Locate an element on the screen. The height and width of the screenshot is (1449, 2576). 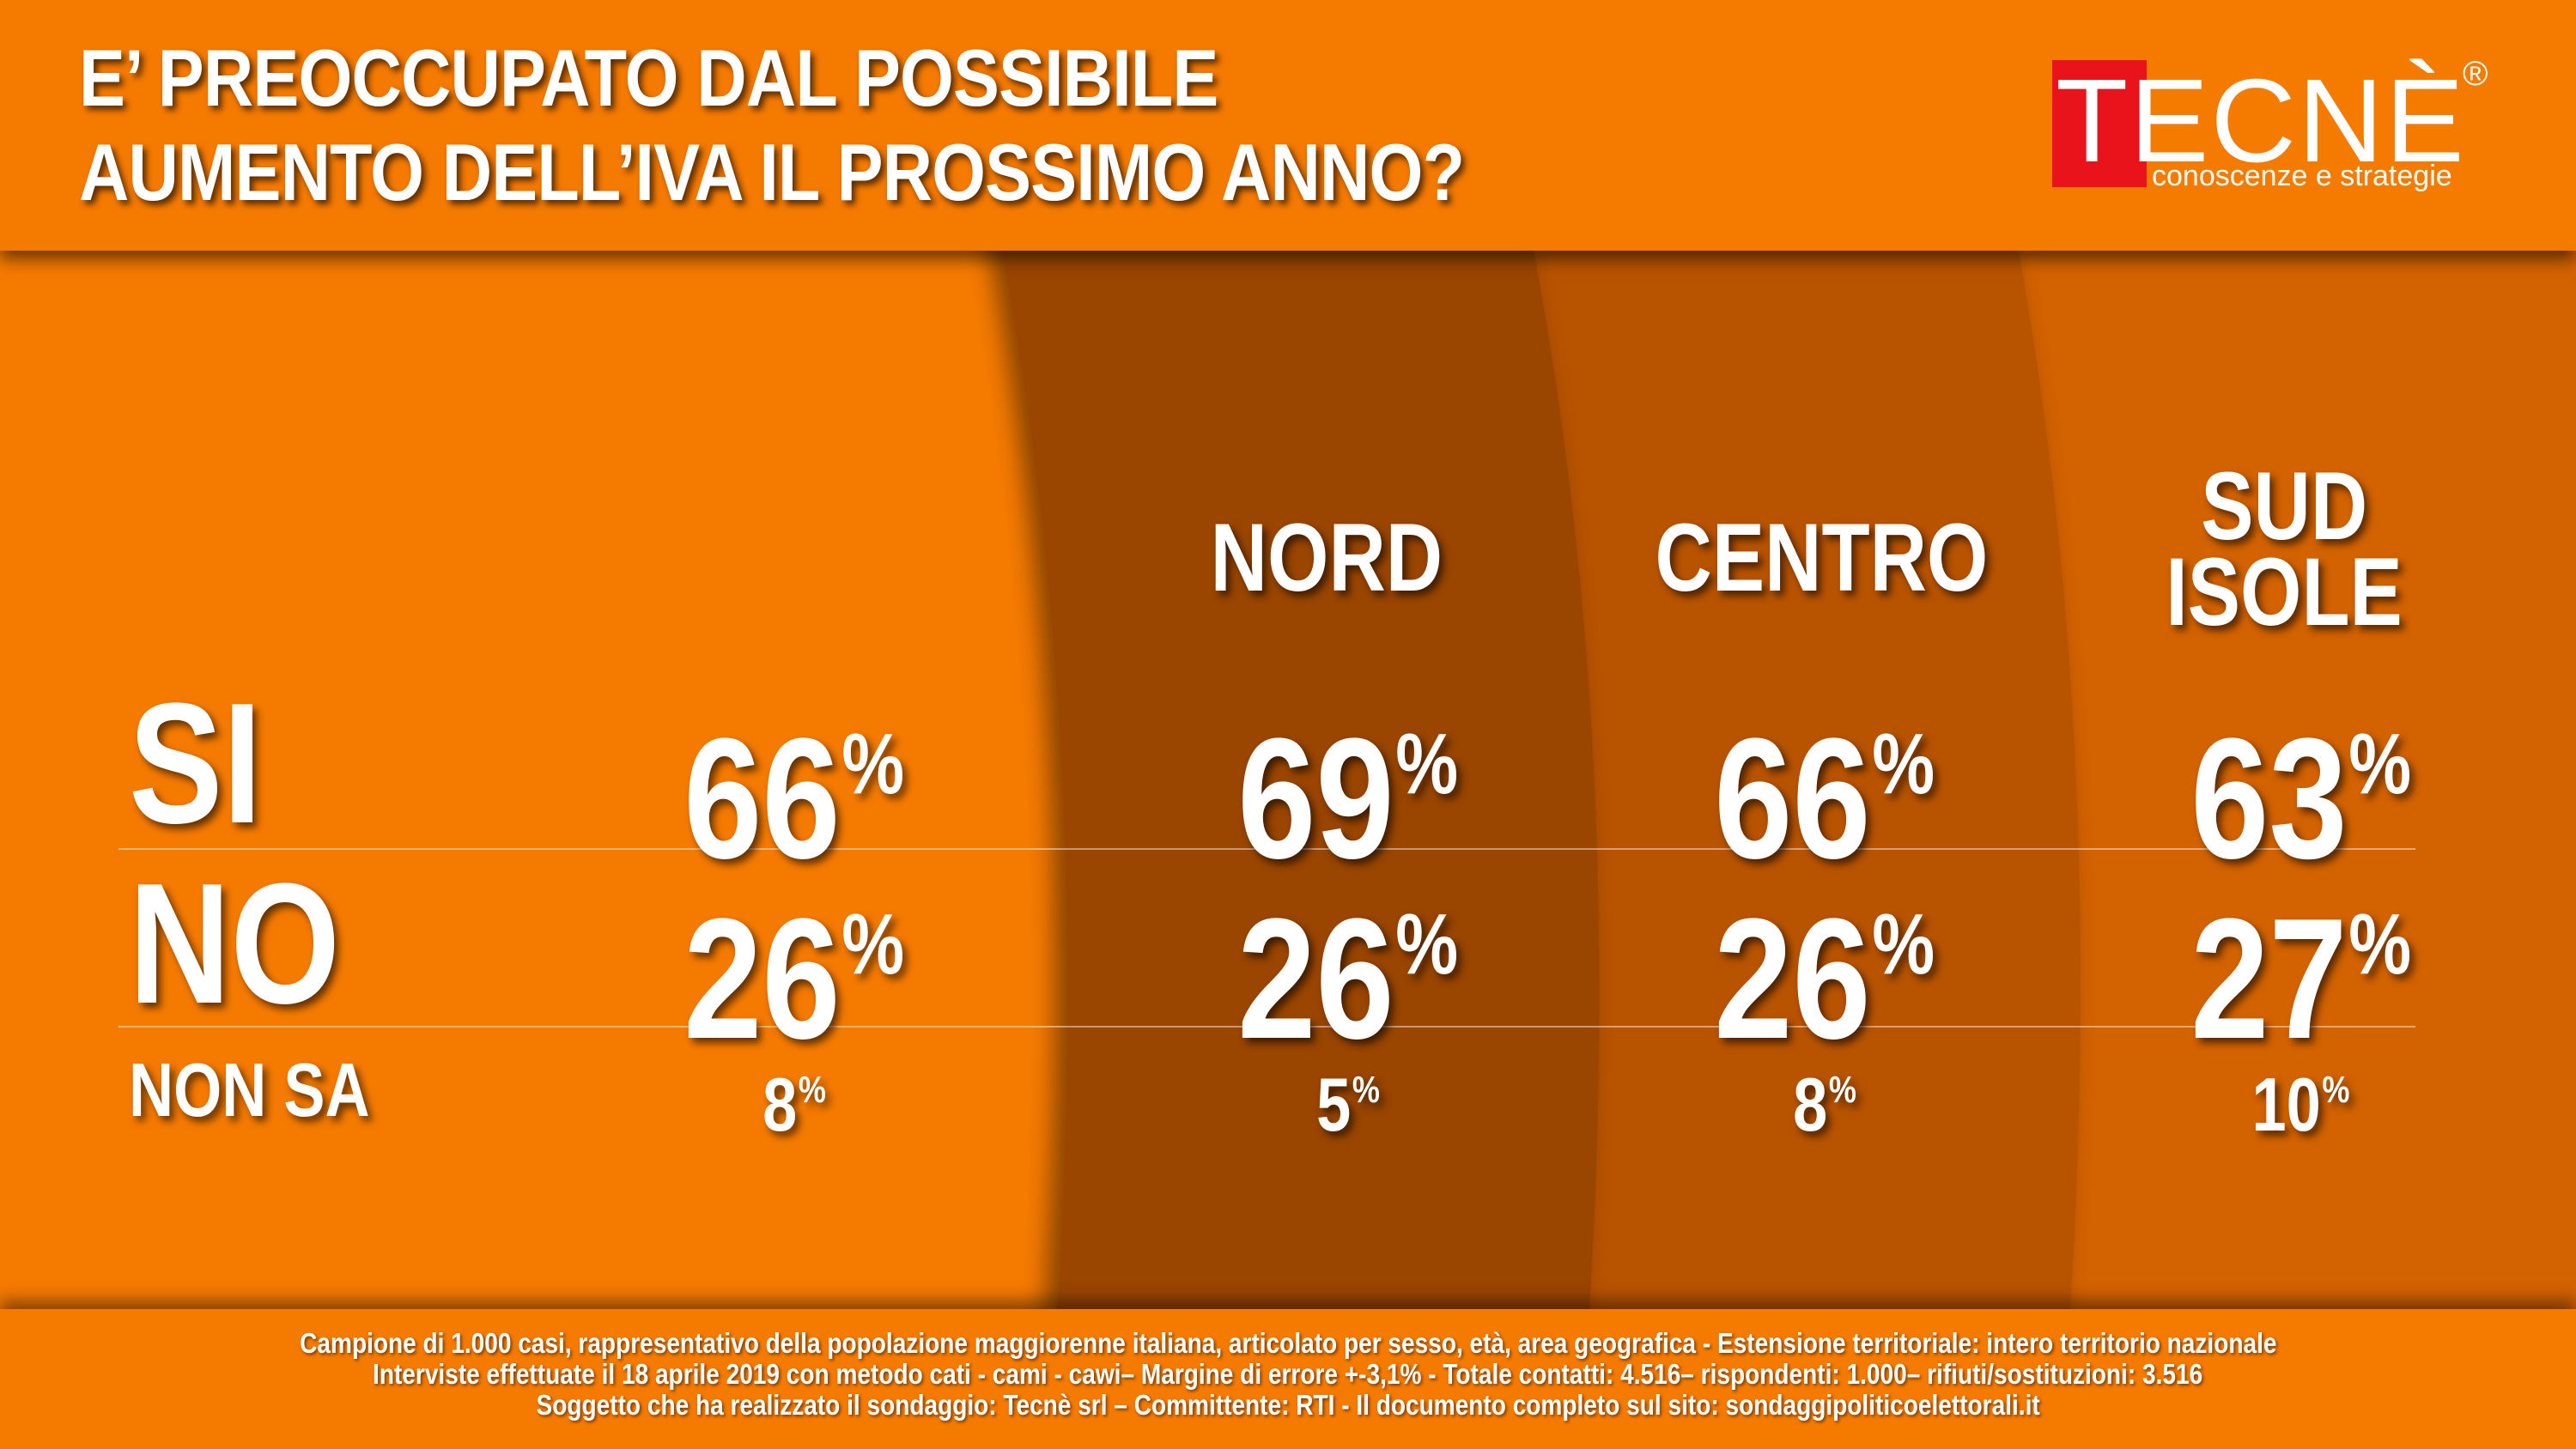
value-si-centro: 66% is located at coordinates (1824, 798).